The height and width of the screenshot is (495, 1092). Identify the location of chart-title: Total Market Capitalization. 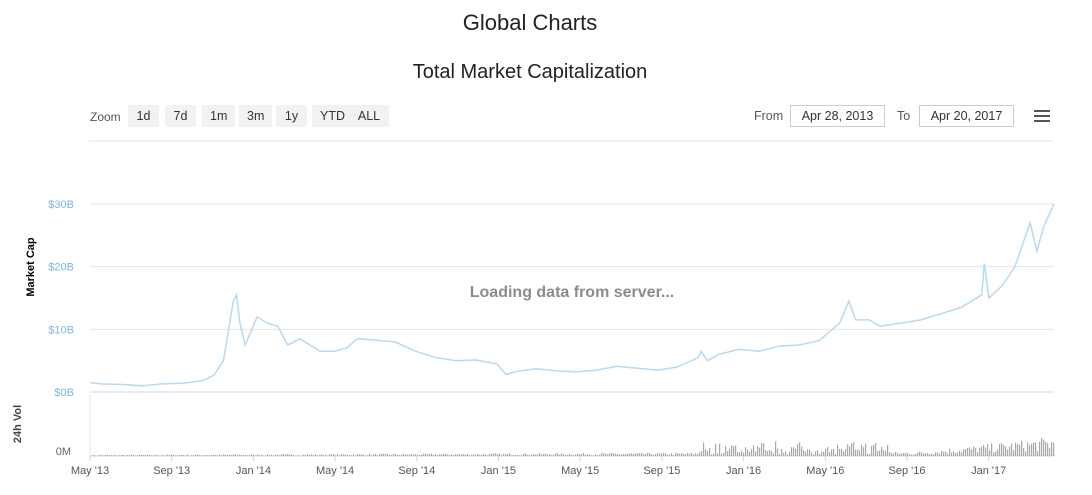
(530, 72).